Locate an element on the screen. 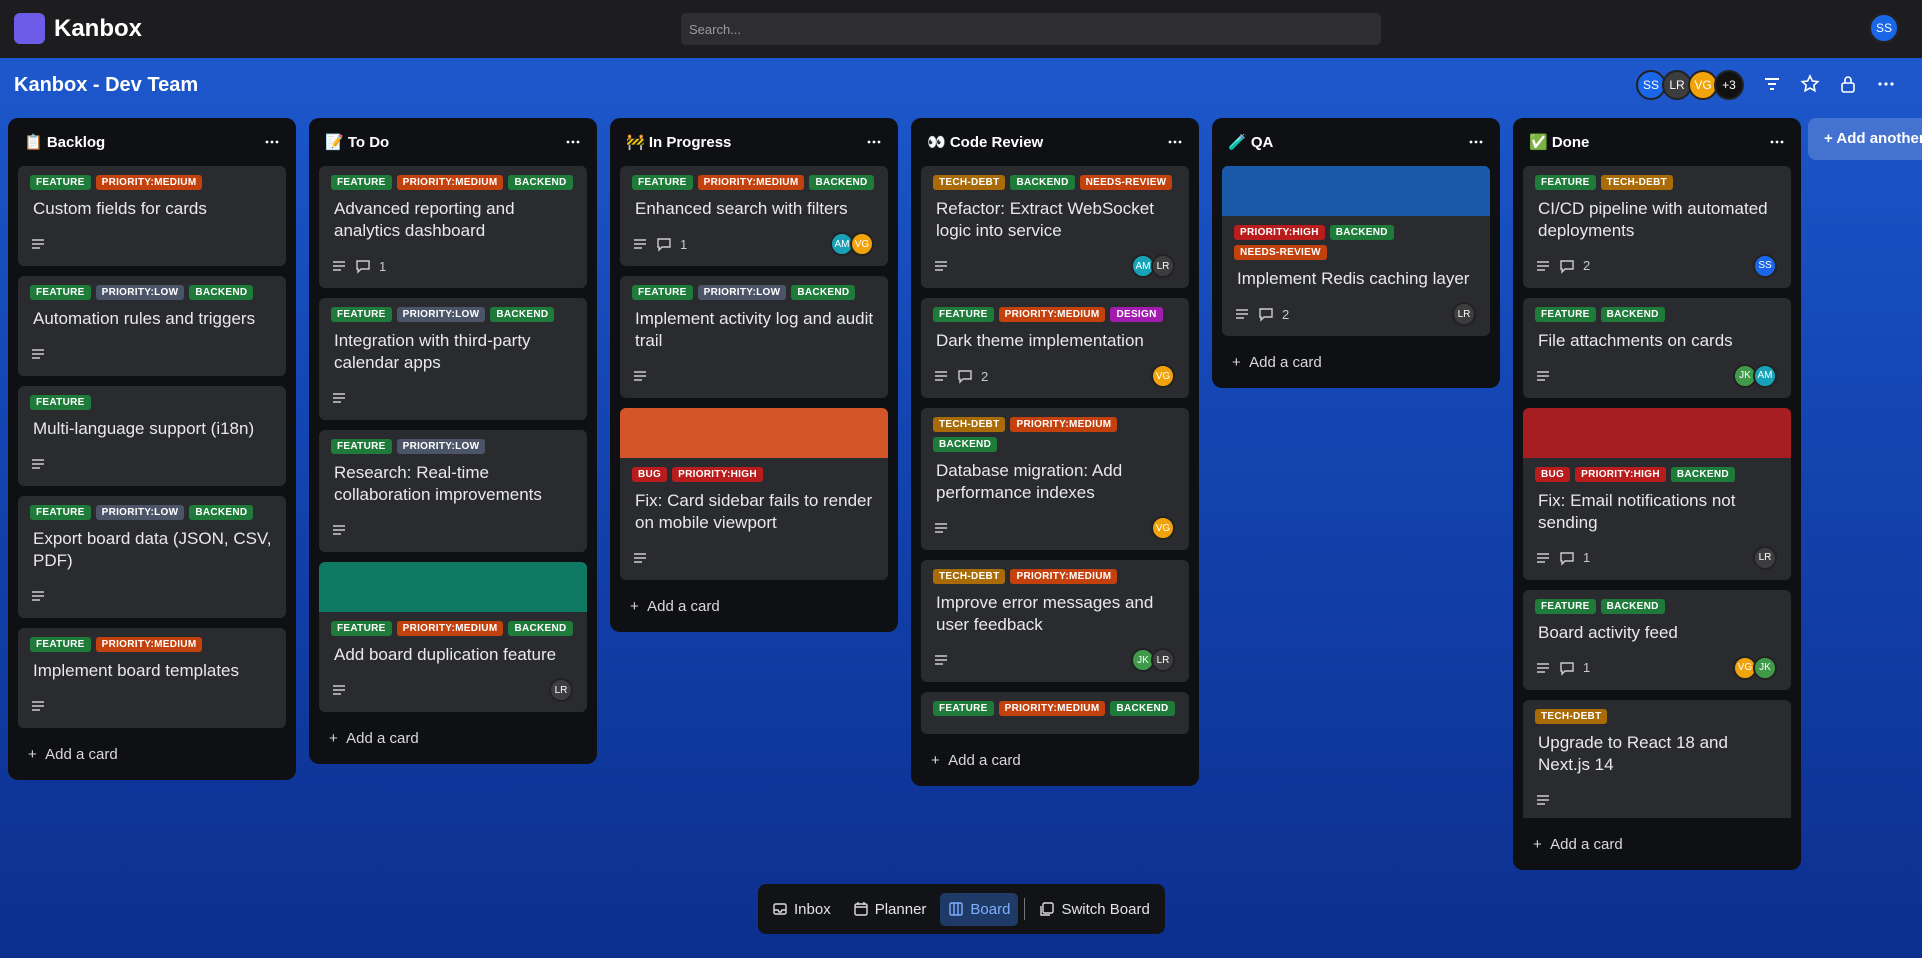 The image size is (1922, 958). list-title: 📋 Backlog is located at coordinates (65, 142).